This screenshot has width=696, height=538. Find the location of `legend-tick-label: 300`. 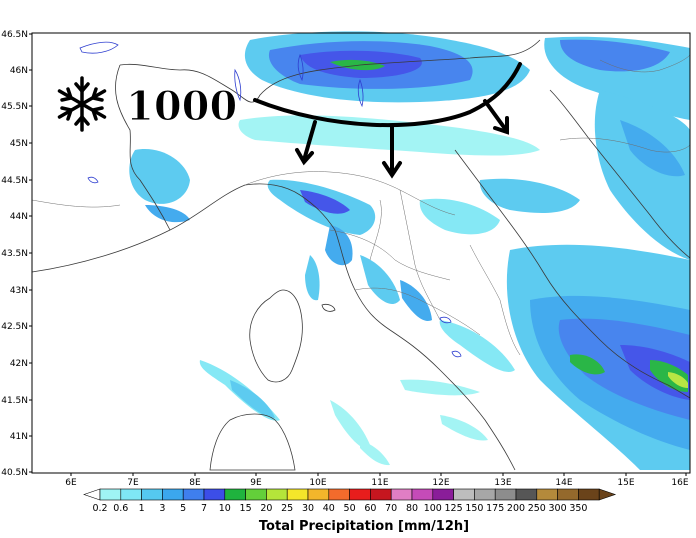

legend-tick-label: 300 is located at coordinates (558, 508).